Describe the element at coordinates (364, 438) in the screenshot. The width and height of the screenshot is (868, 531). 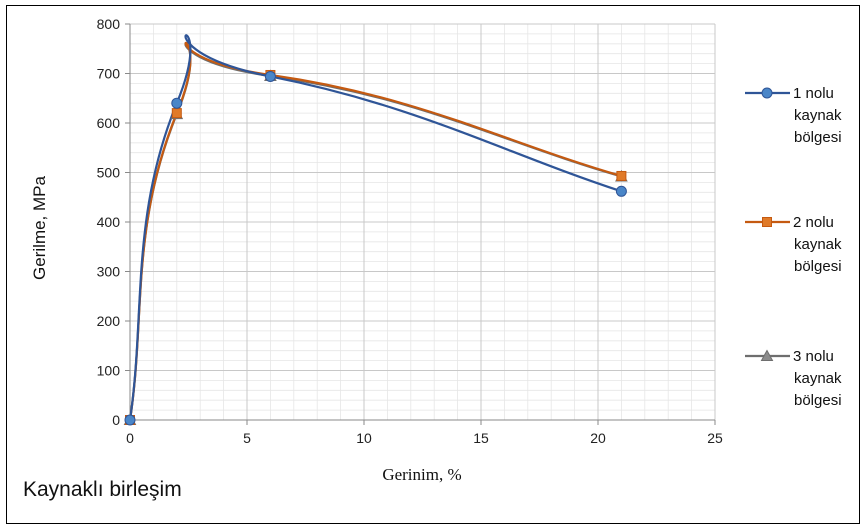
I see `x-tick-label: 10` at that location.